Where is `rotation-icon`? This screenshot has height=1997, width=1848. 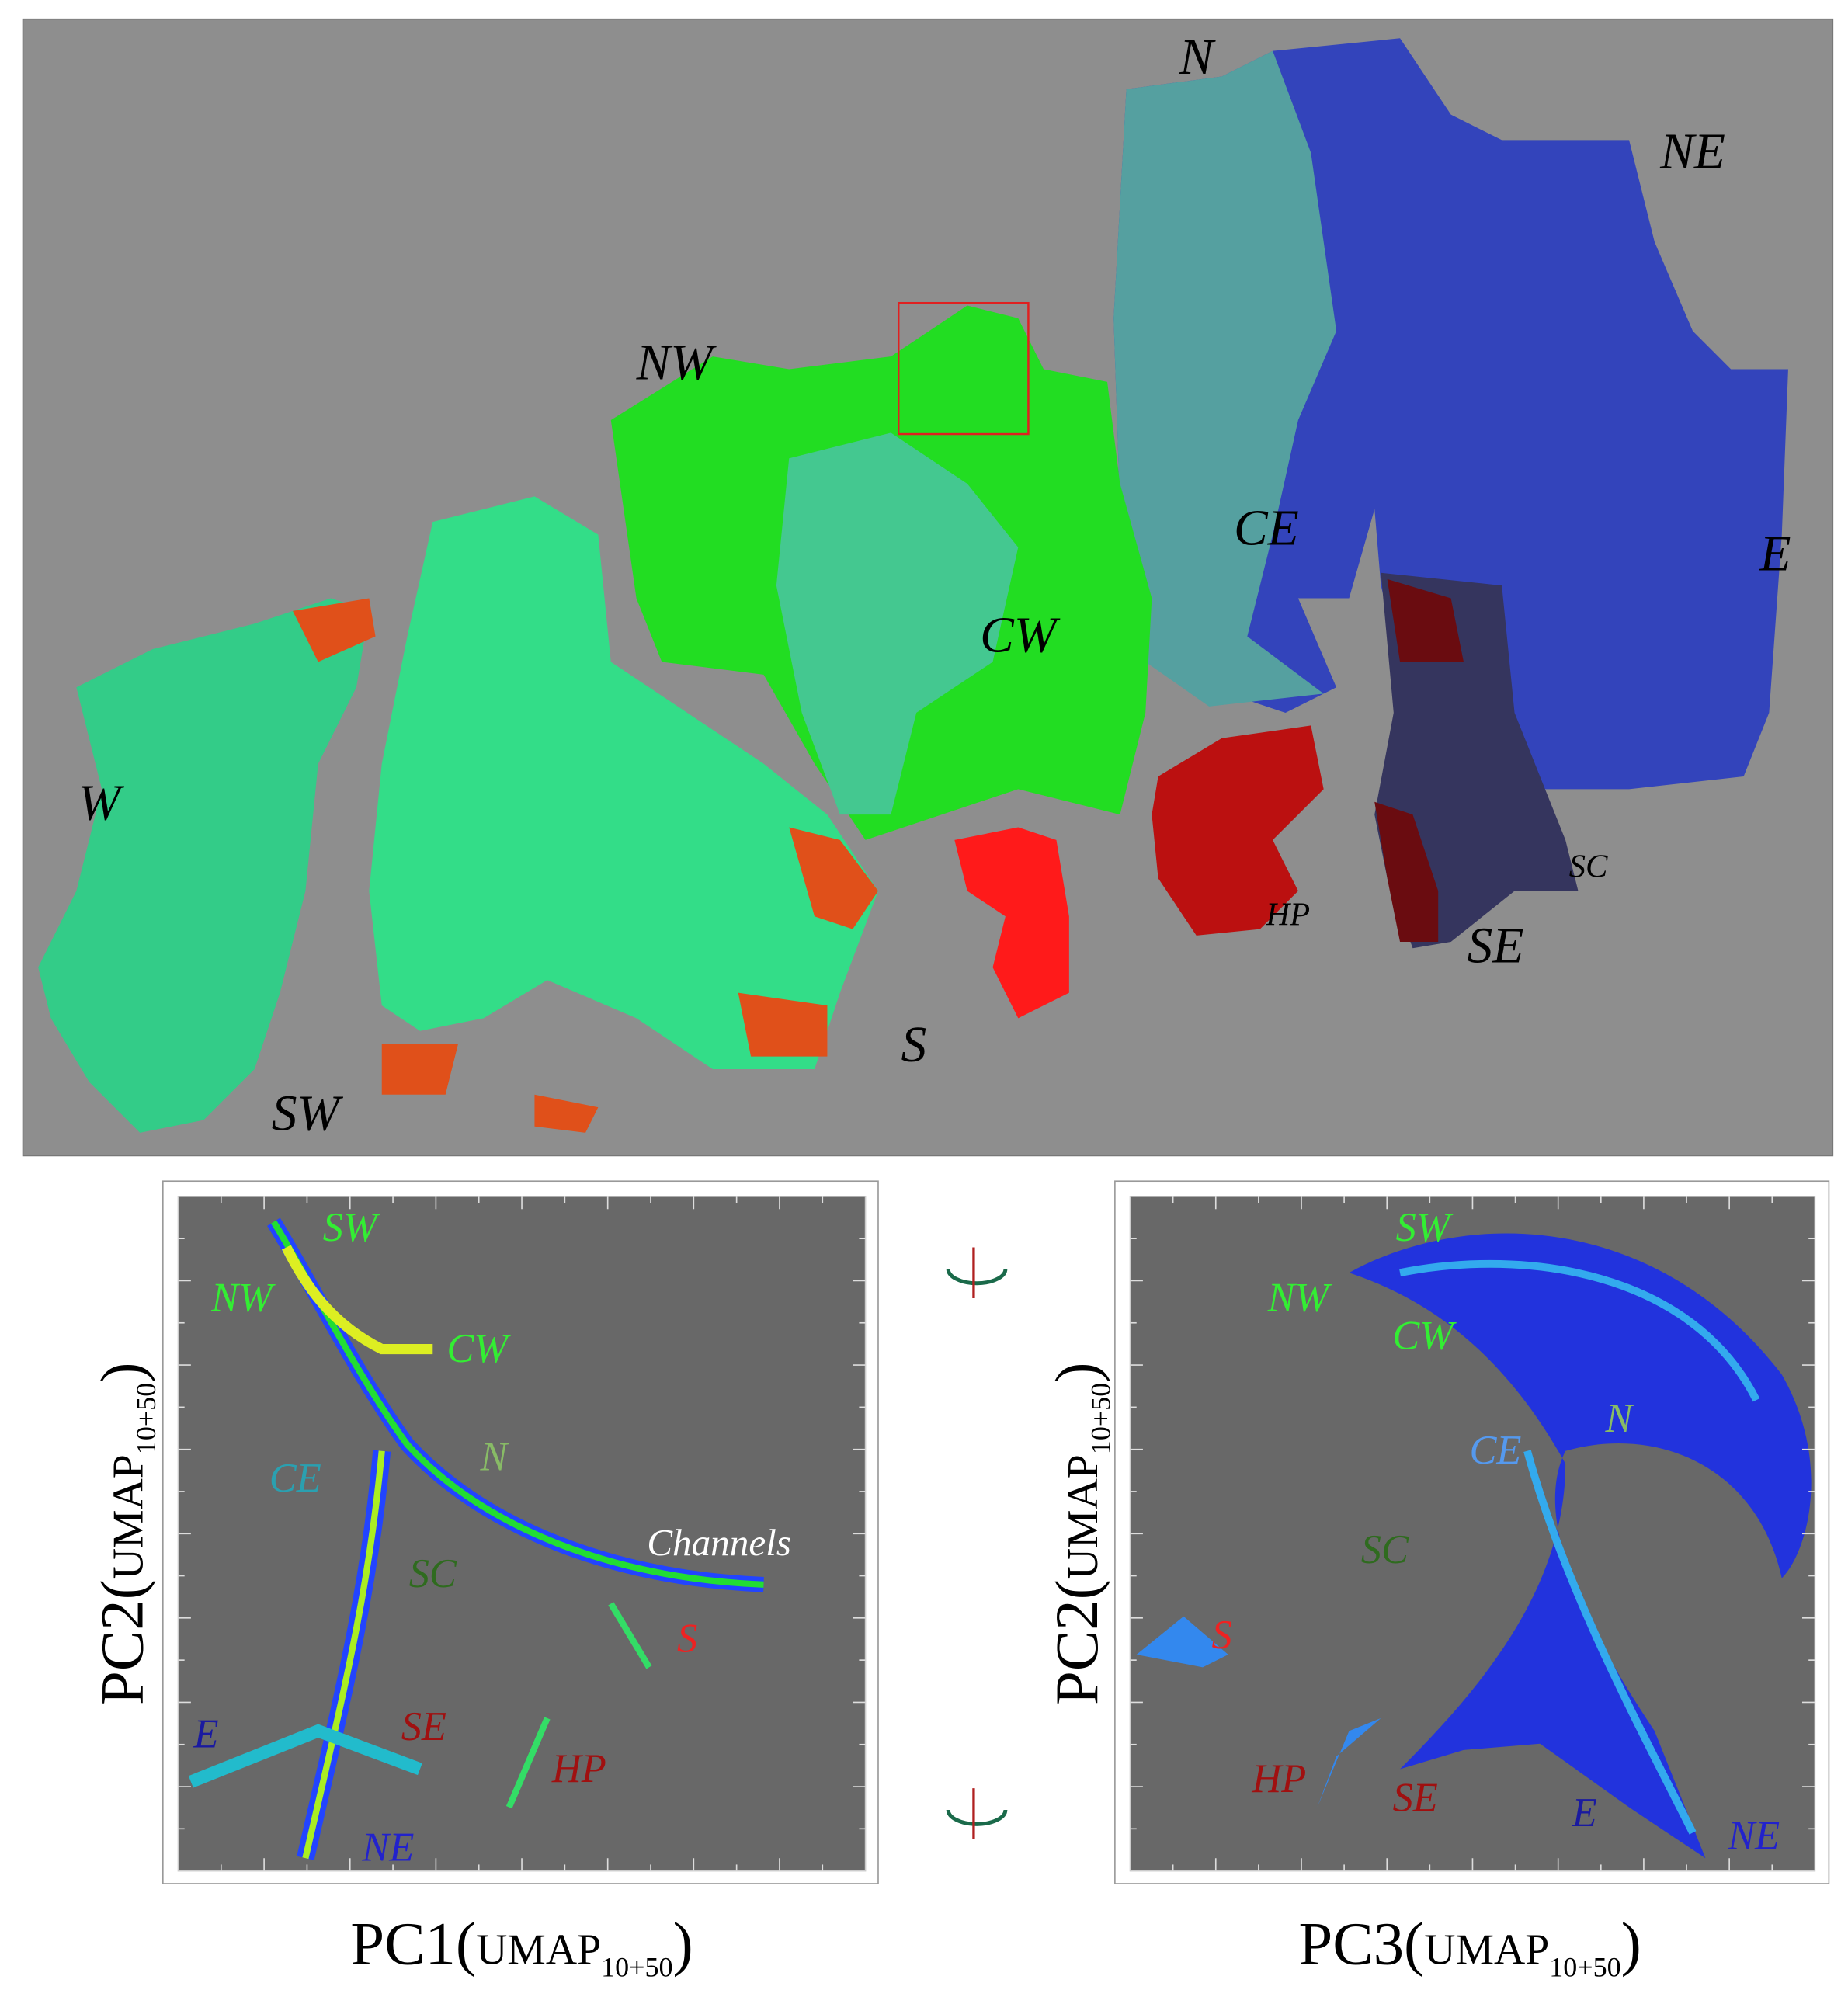 rotation-icon is located at coordinates (977, 1543).